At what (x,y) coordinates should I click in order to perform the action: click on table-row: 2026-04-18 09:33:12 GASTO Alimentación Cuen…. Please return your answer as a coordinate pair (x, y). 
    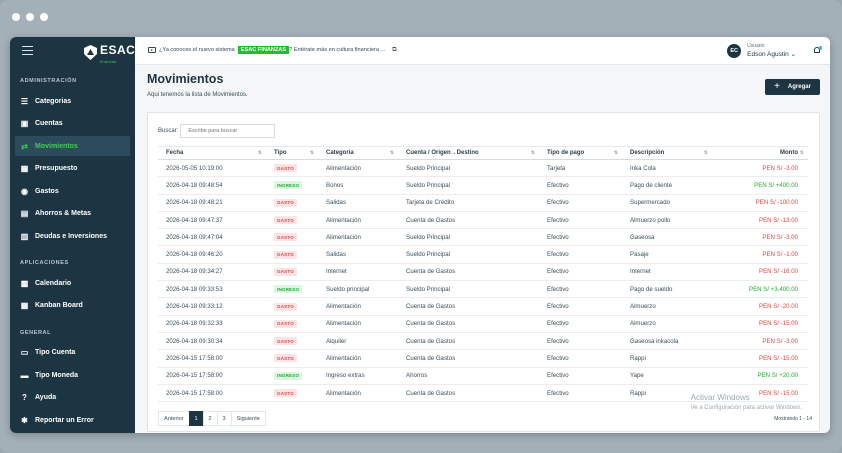
    Looking at the image, I should click on (483, 306).